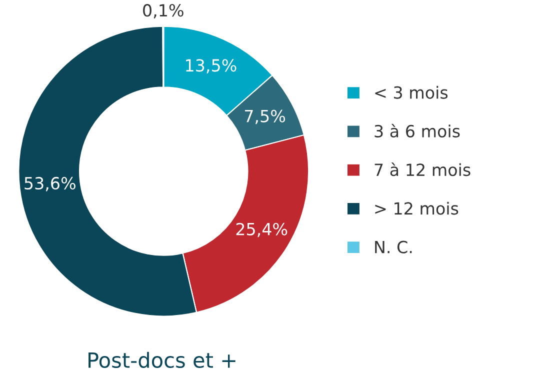 This screenshot has width=533, height=381. What do you see at coordinates (393, 247) in the screenshot?
I see `legend-label: N. C.` at bounding box center [393, 247].